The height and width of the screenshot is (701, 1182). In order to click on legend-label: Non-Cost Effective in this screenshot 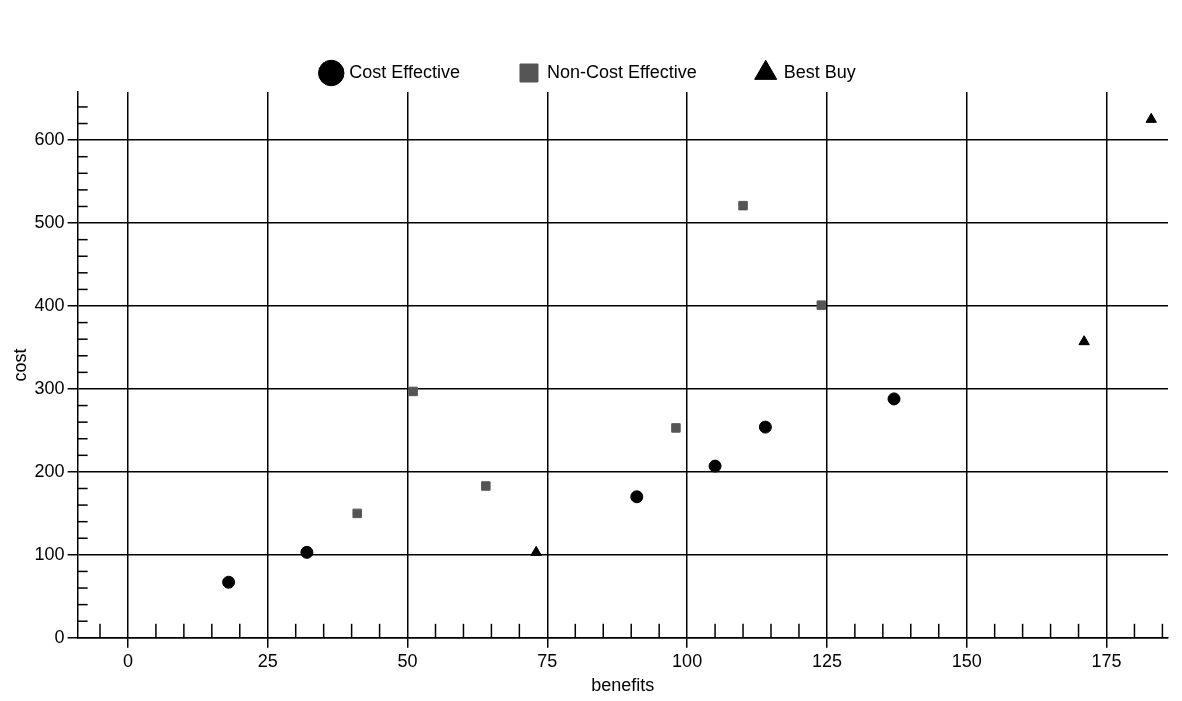, I will do `click(621, 71)`.